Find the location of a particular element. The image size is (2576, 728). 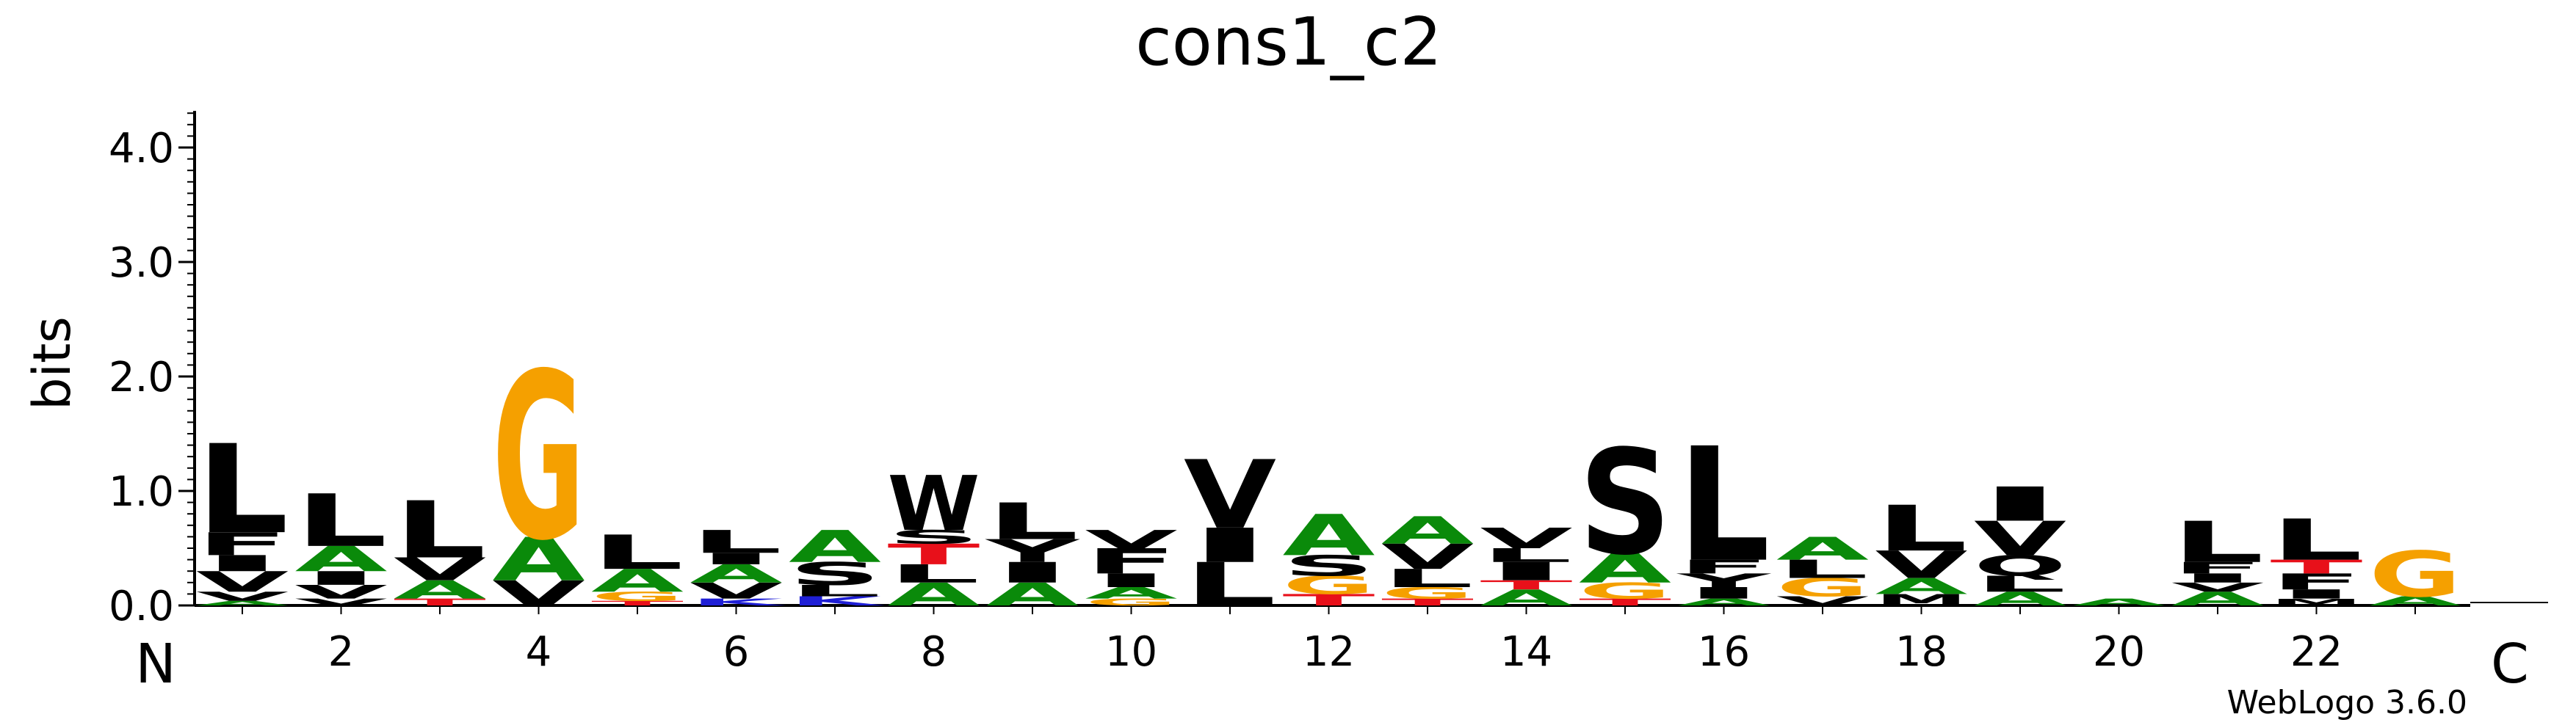

y-tick-label: 2.0 is located at coordinates (141, 378).